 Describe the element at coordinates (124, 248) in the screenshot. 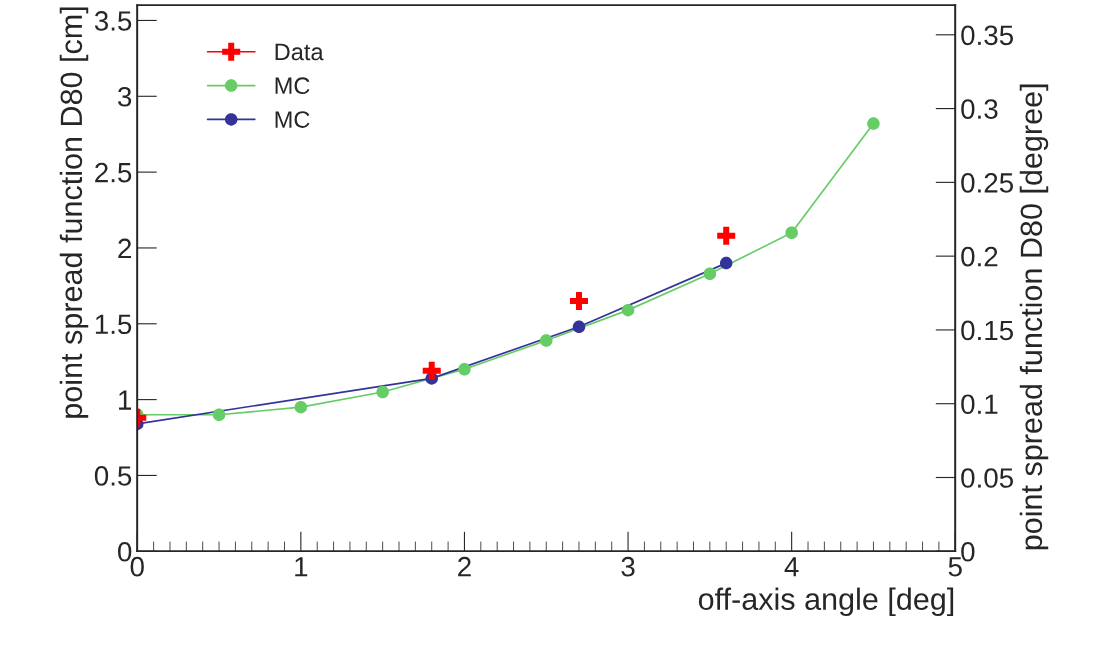

I see `y-tick-label: 2` at that location.